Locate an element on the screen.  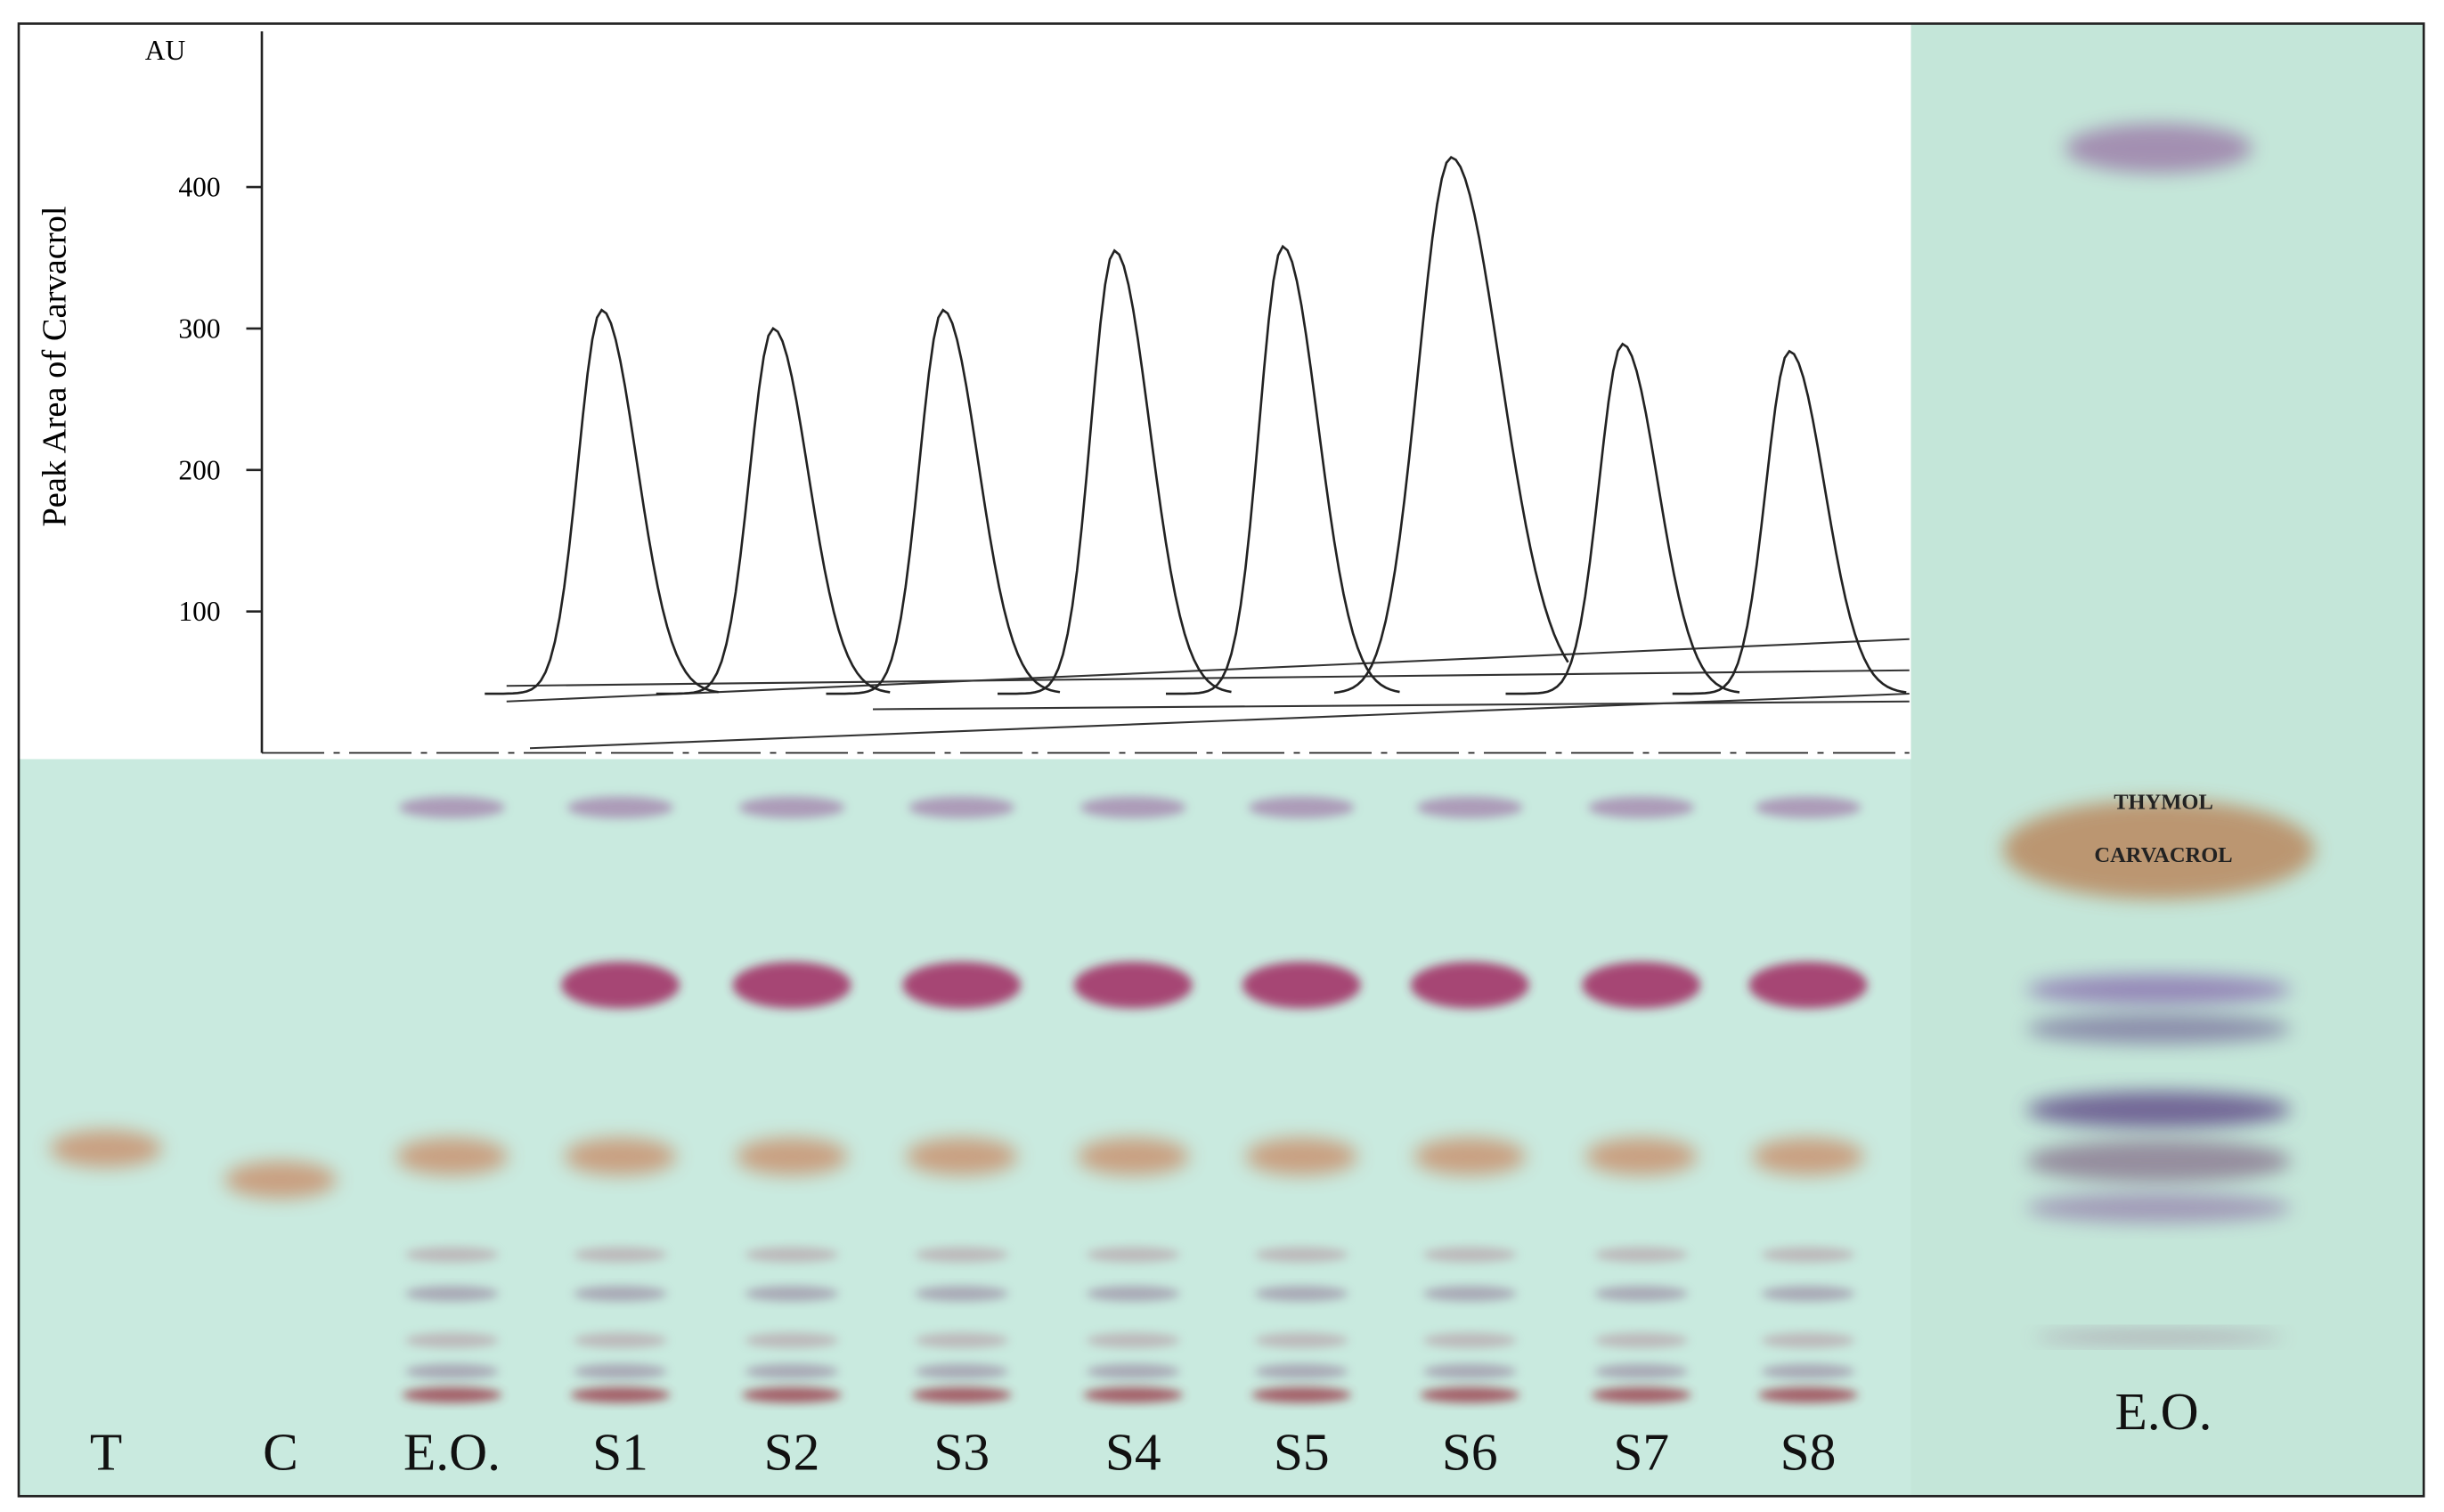
lane-label: S8 is located at coordinates (1808, 1452).